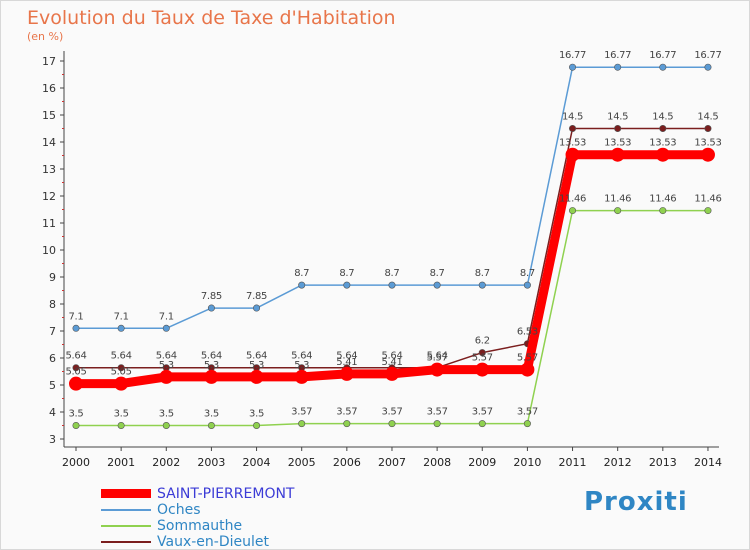 This screenshot has width=750, height=550. What do you see at coordinates (52, 385) in the screenshot?
I see `y-tick-label: 5` at bounding box center [52, 385].